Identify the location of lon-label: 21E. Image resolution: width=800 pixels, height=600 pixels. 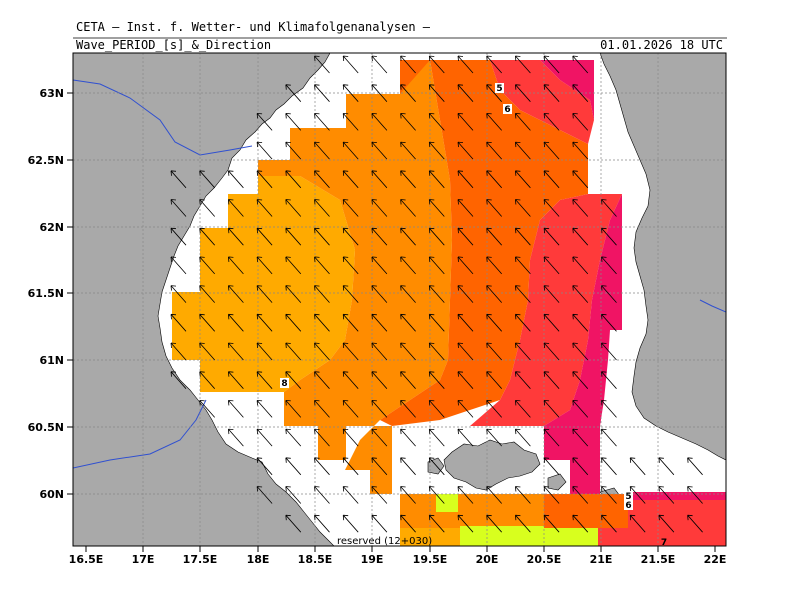
(601, 559).